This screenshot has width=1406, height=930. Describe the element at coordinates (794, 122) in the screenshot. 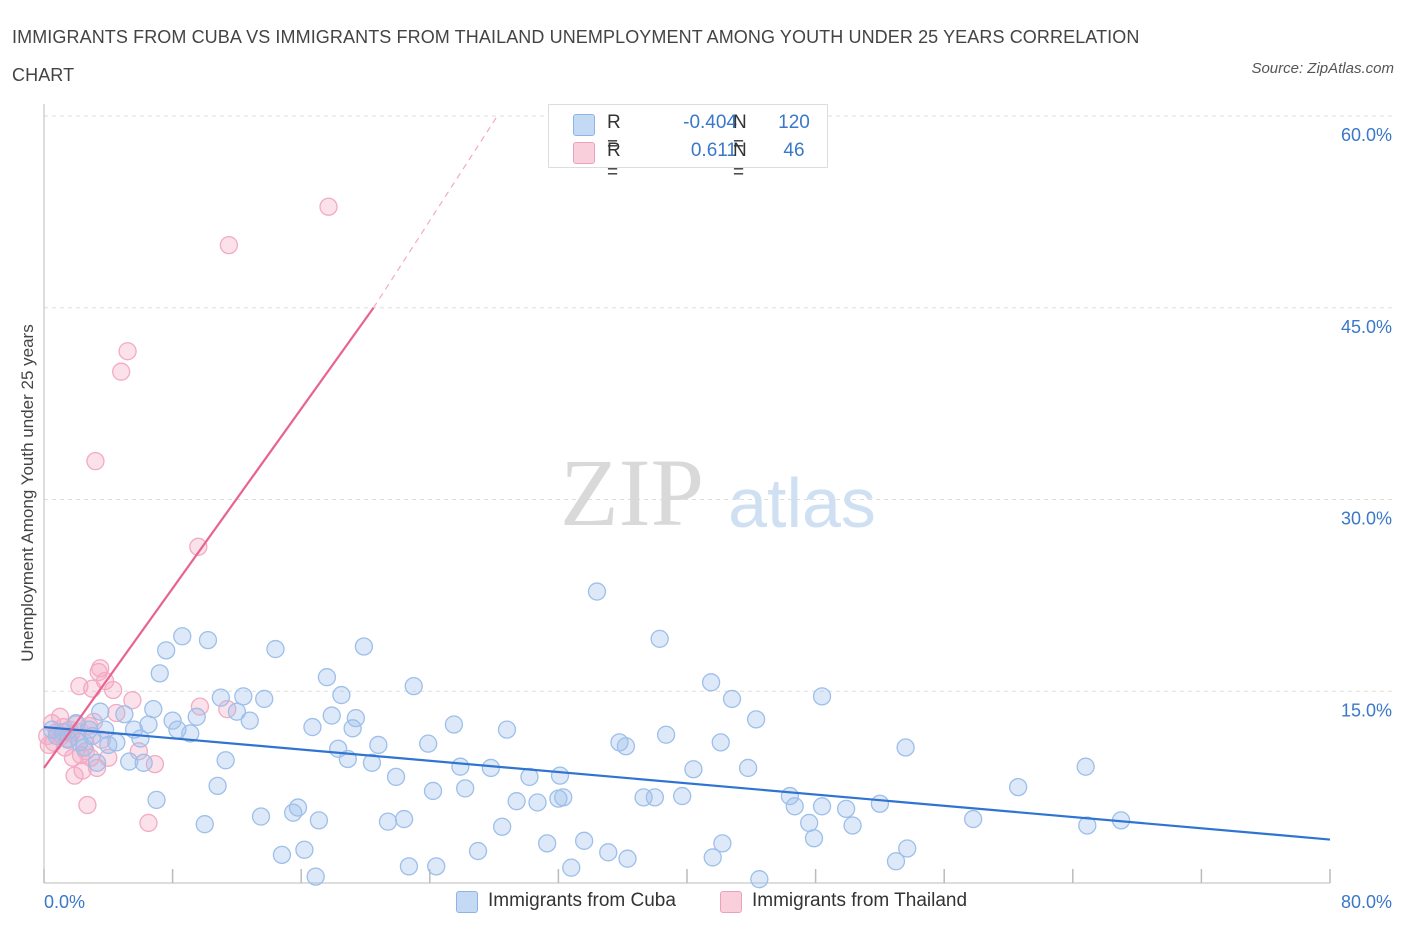

I see `legend-n-value: 120` at that location.